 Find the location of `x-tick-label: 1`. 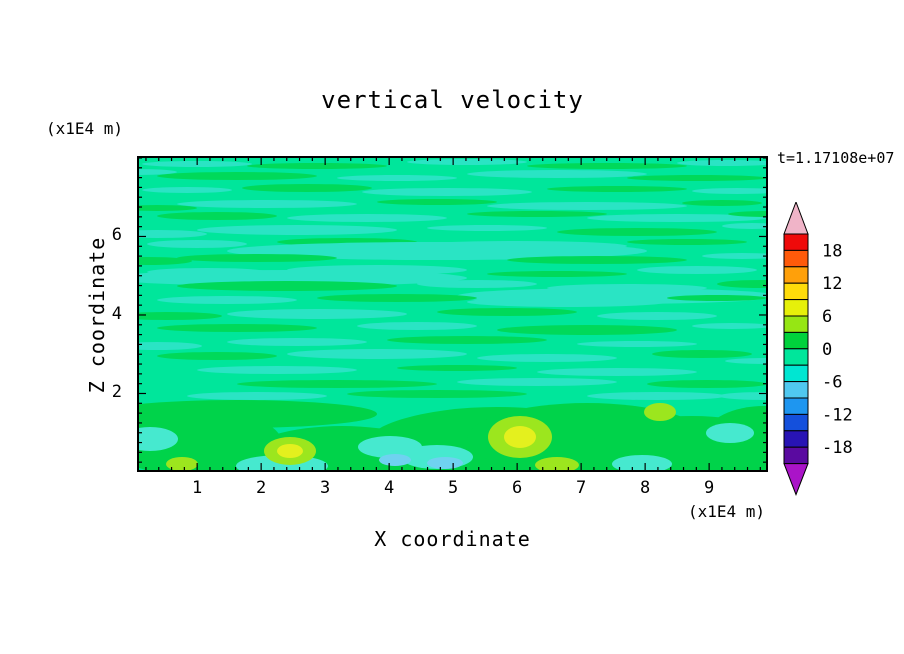

x-tick-label: 1 is located at coordinates (197, 488).